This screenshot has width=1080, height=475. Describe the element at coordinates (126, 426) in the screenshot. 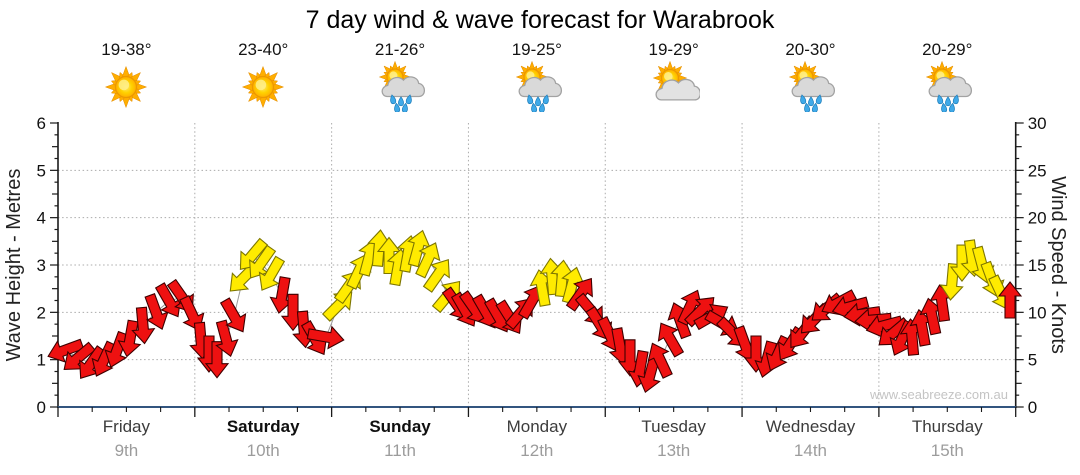

I see `day-label: Friday` at that location.